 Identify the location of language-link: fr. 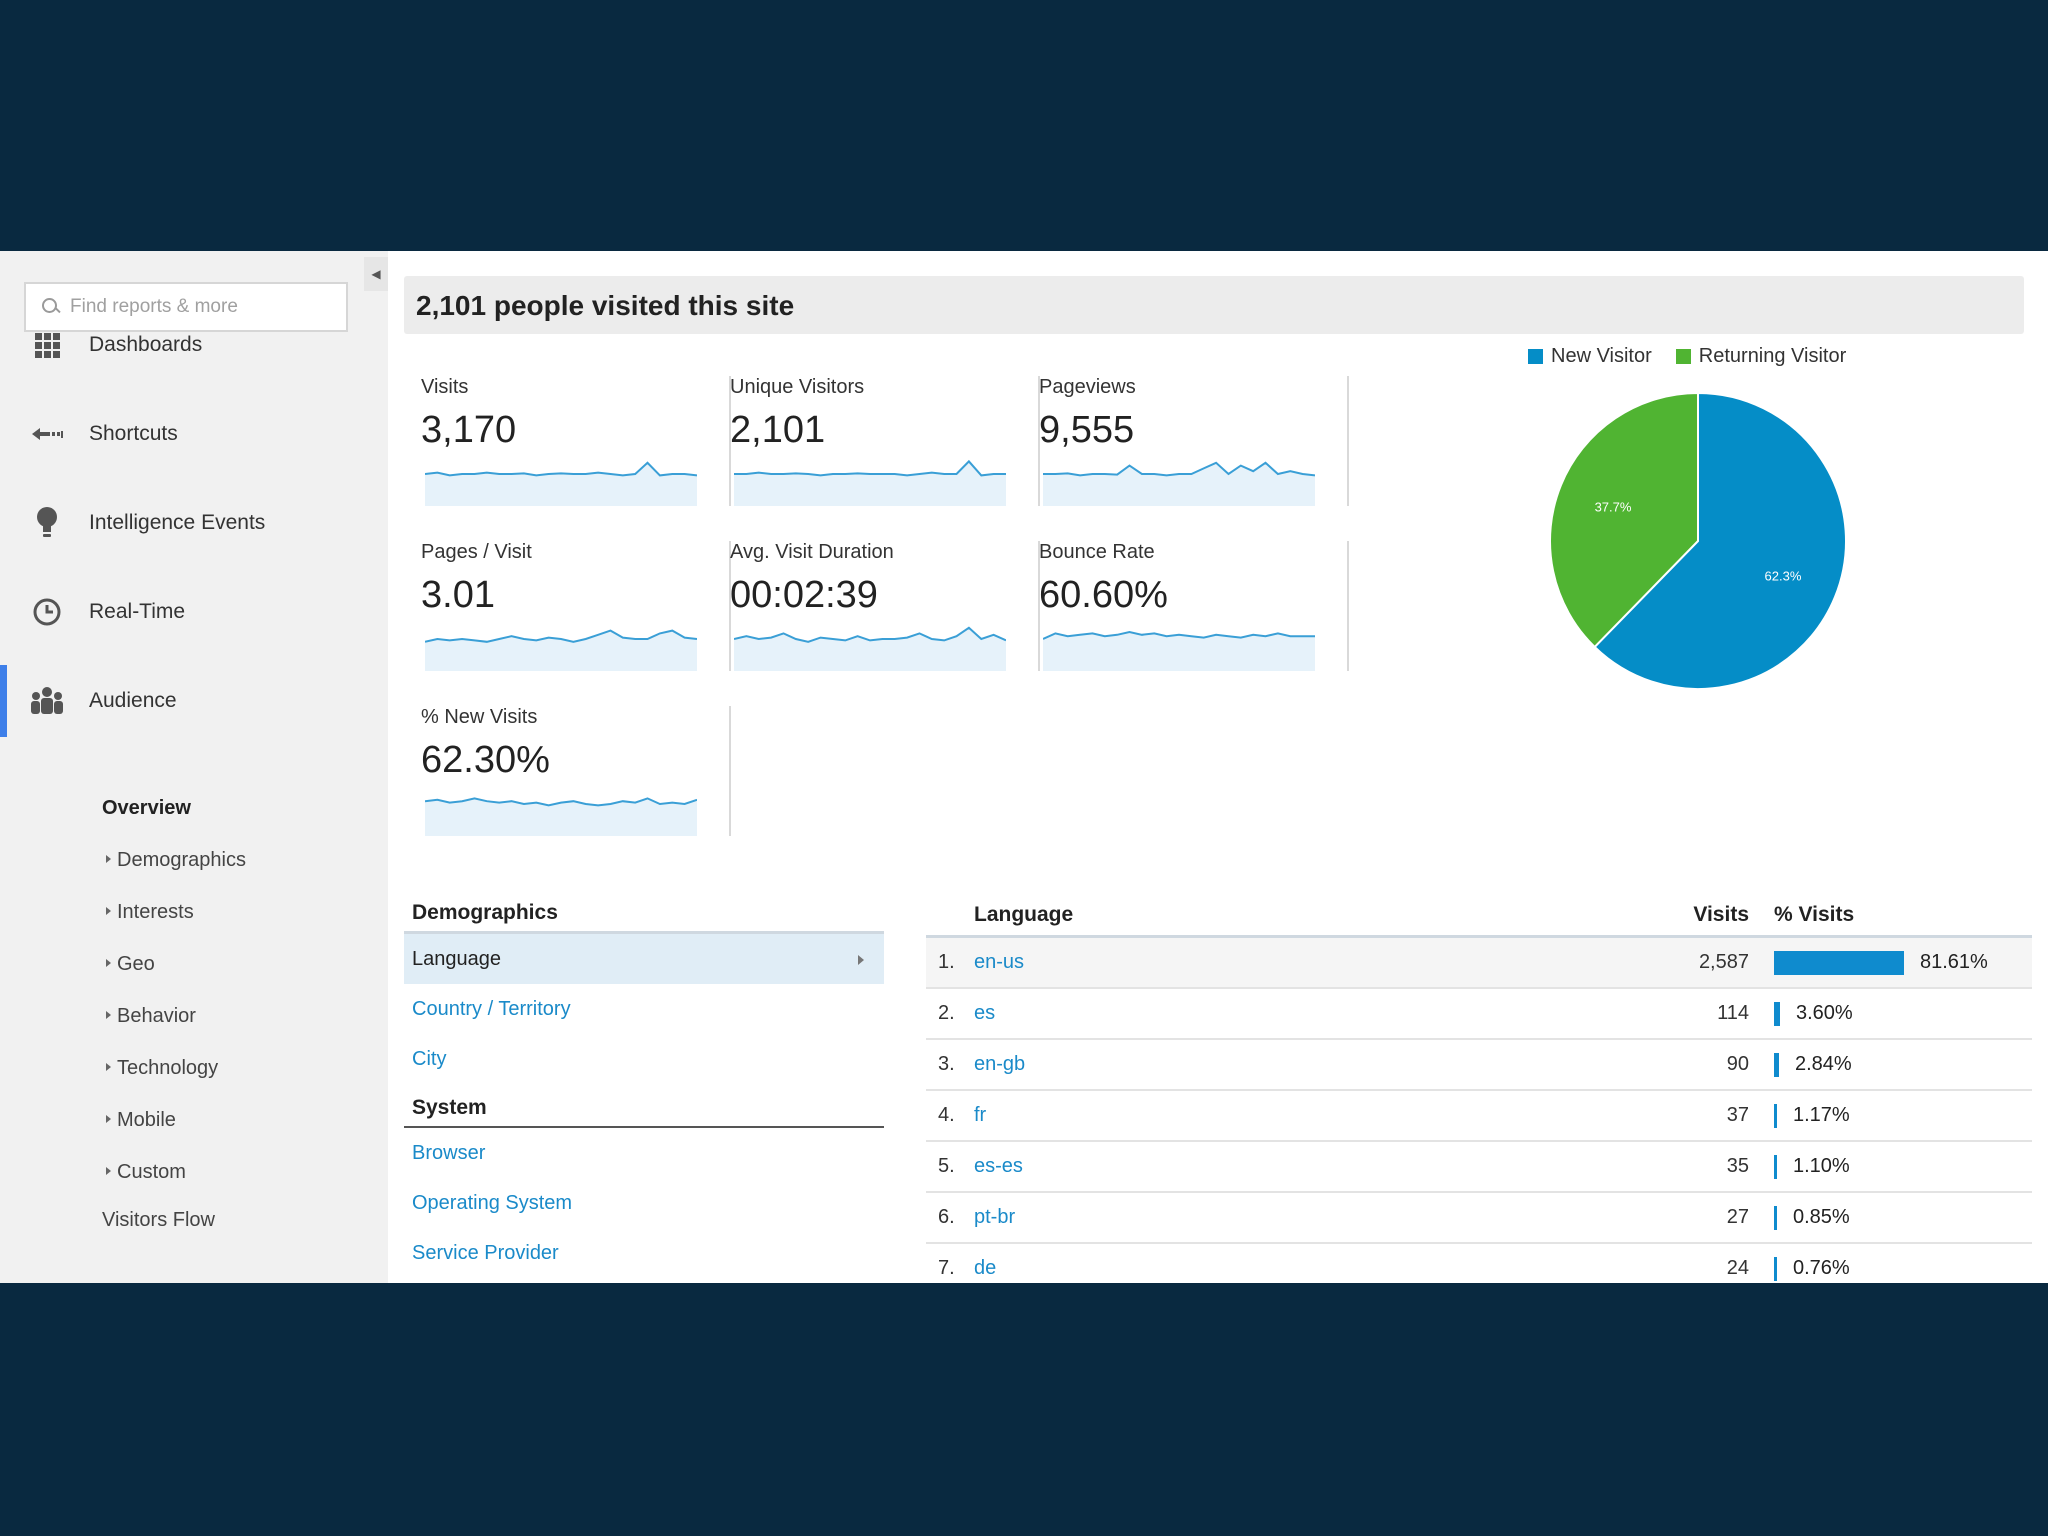
(980, 1115).